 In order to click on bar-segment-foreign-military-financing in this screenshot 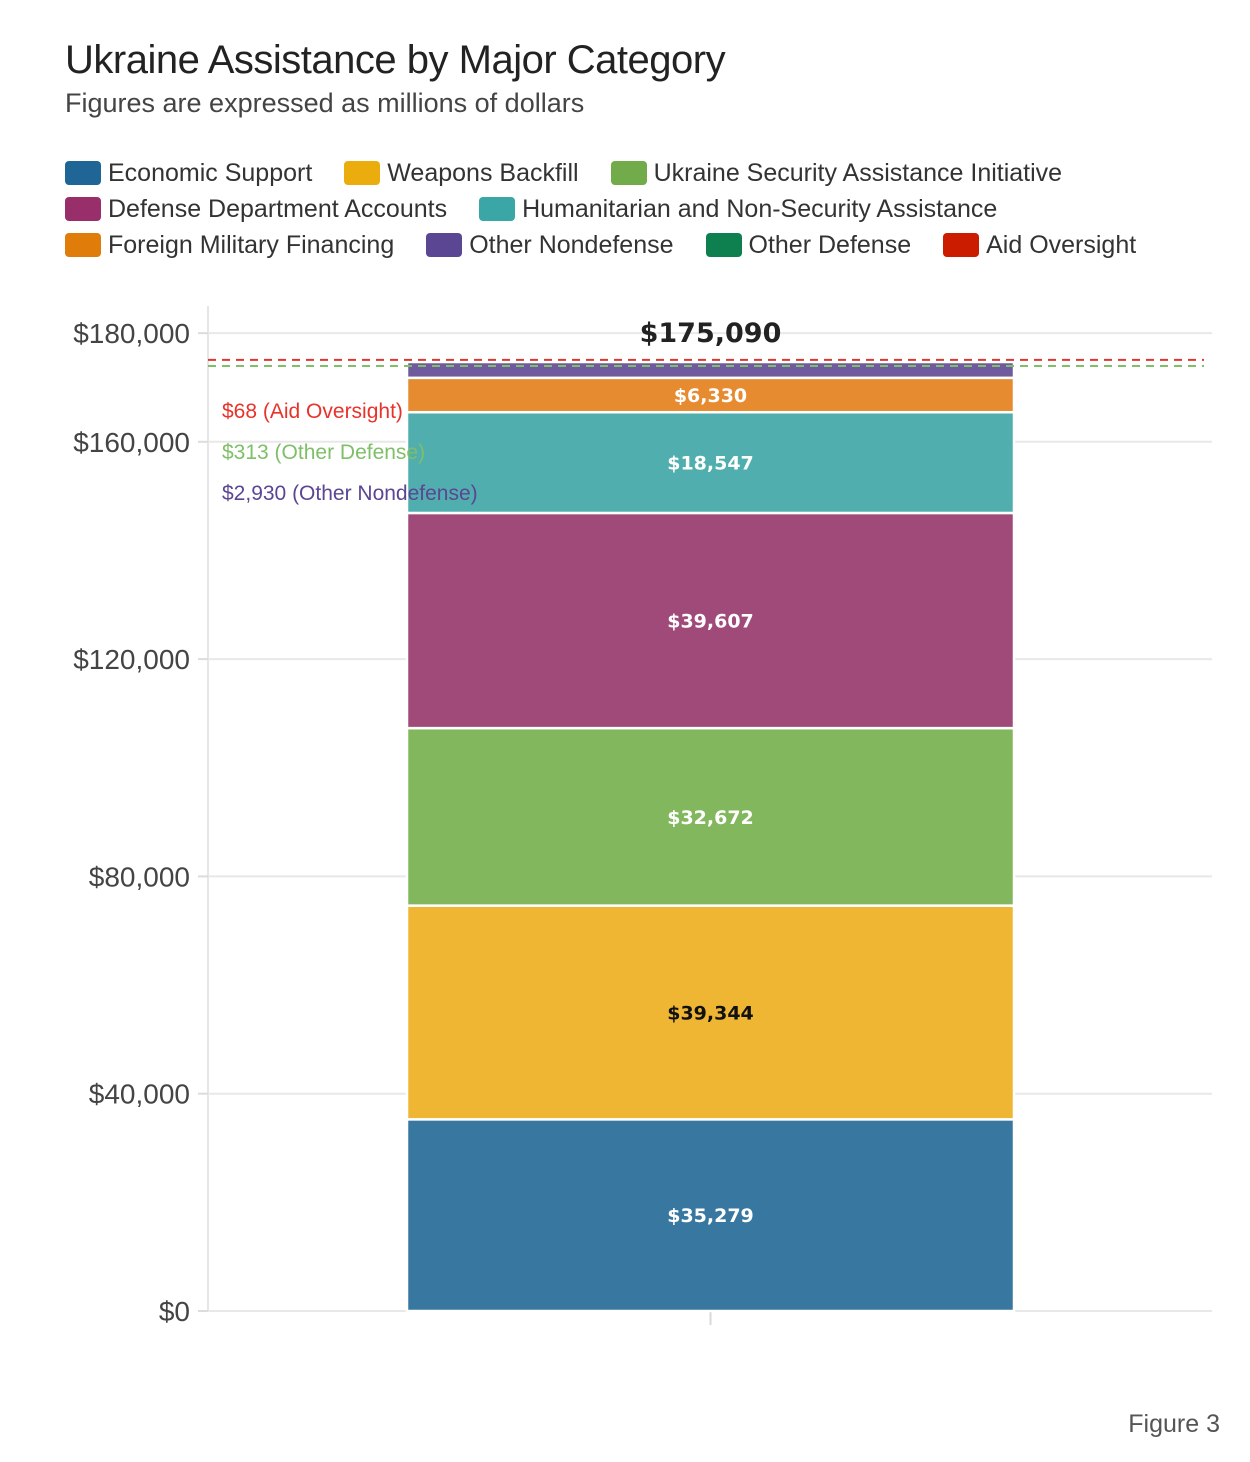, I will do `click(710, 395)`.